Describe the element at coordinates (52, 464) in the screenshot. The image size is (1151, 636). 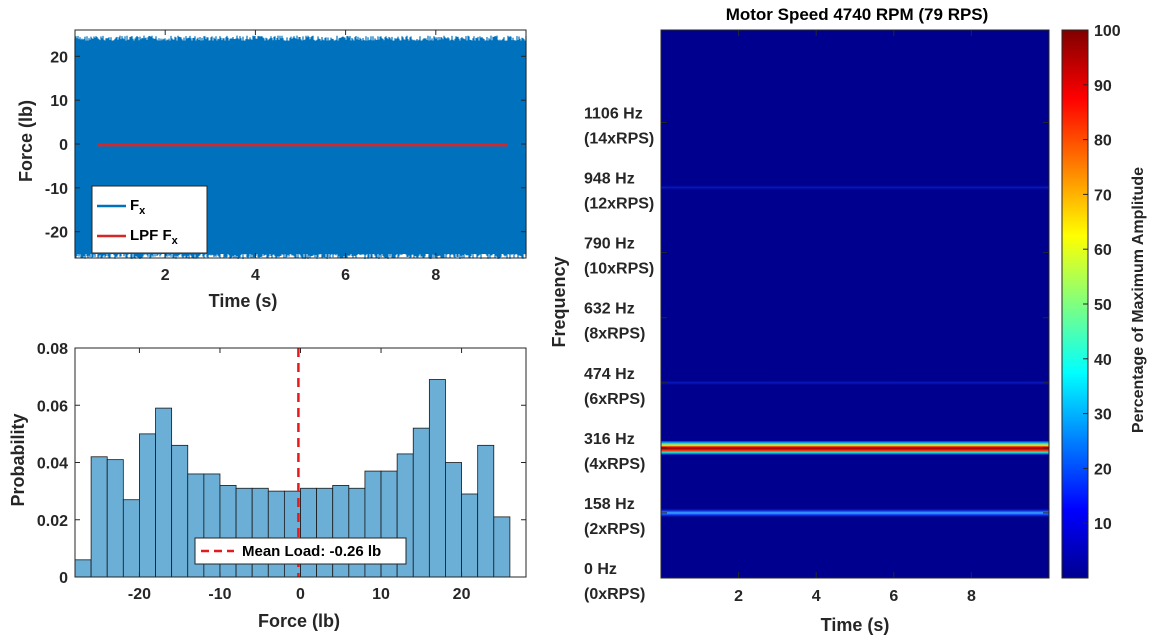
I see `histogram-ytick-label: 0.04` at that location.